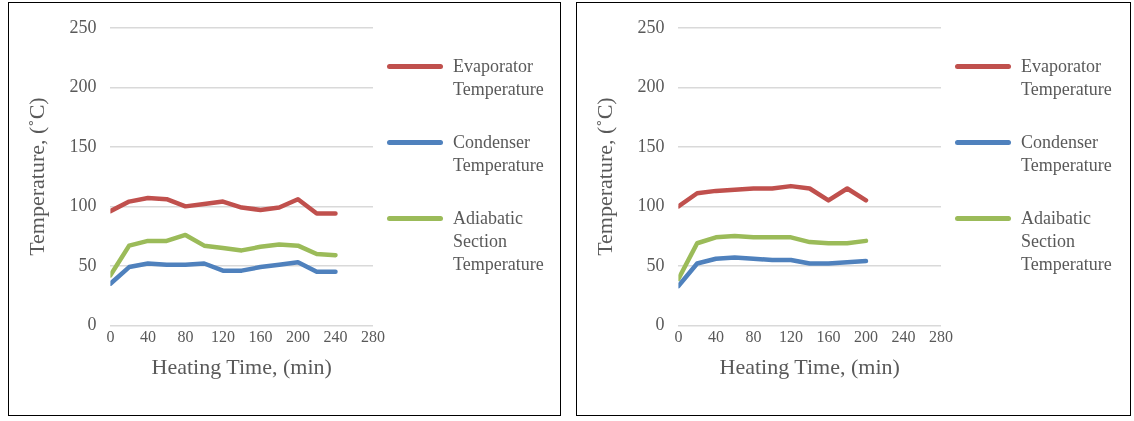 The height and width of the screenshot is (421, 1134). What do you see at coordinates (1066, 241) in the screenshot?
I see `legend-label: Adaibatic Section Temperature` at bounding box center [1066, 241].